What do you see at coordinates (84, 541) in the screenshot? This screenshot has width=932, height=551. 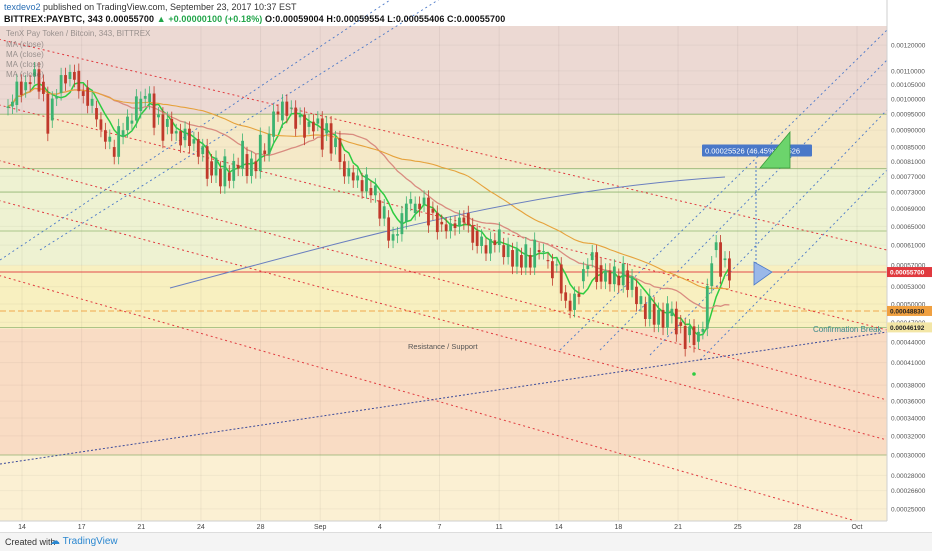 I see `tradingview-logo: ☁ TradingView` at bounding box center [84, 541].